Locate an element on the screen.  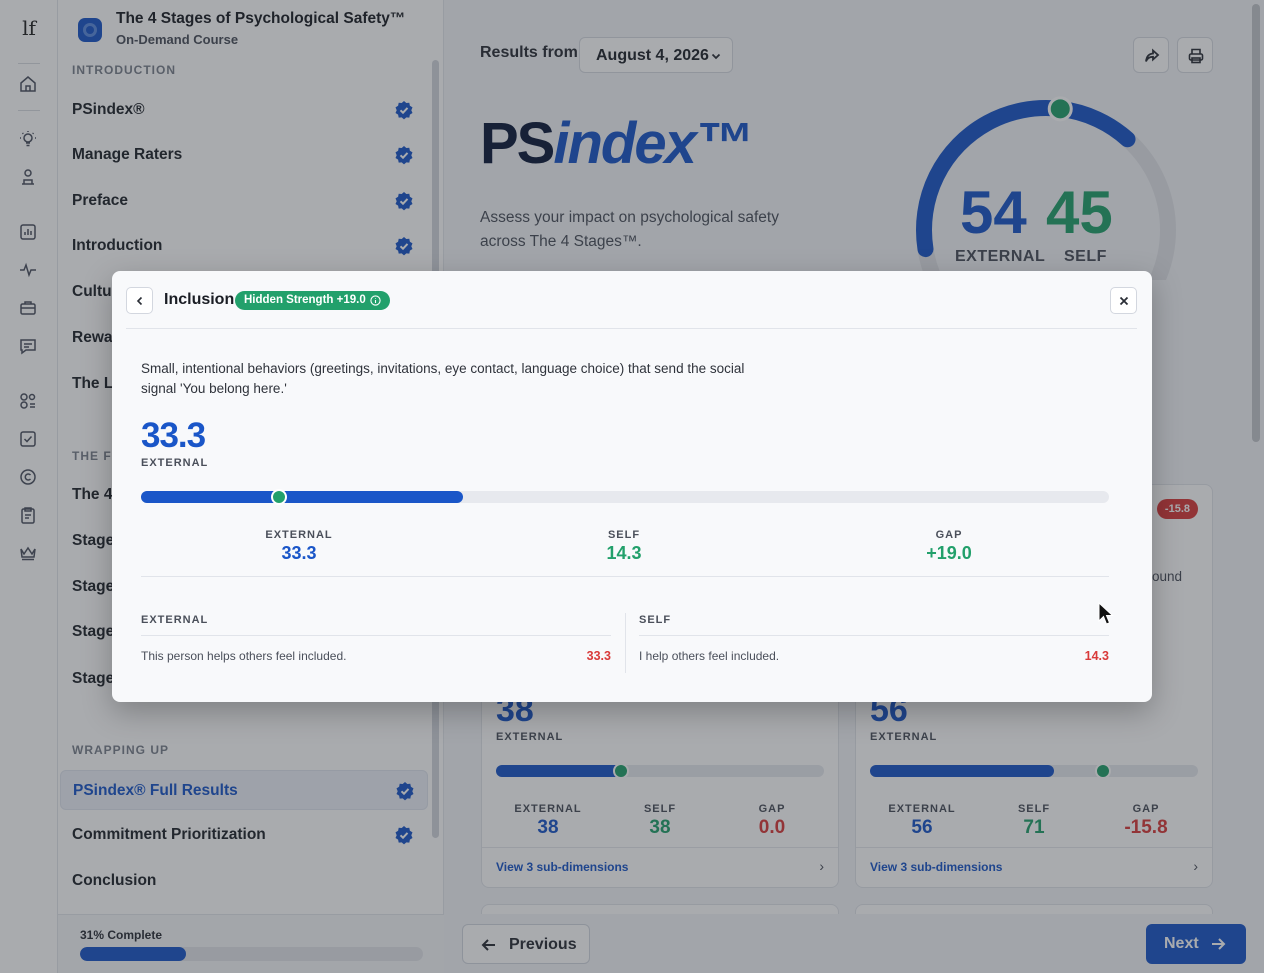
hidden-strength-badge: Hidden Strength +19.0 is located at coordinates (312, 300).